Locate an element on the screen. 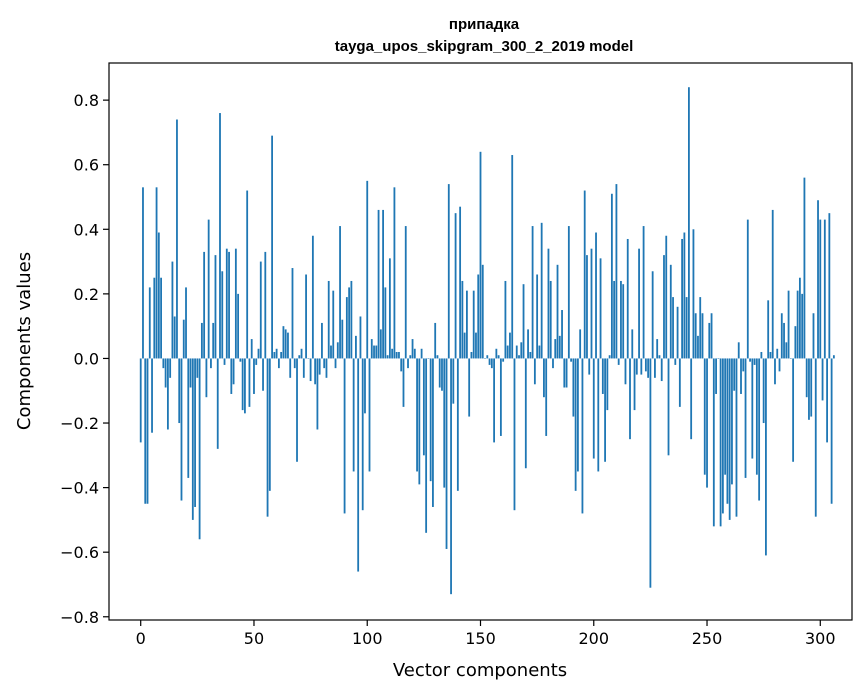  x-tick-label: 300 is located at coordinates (820, 638).